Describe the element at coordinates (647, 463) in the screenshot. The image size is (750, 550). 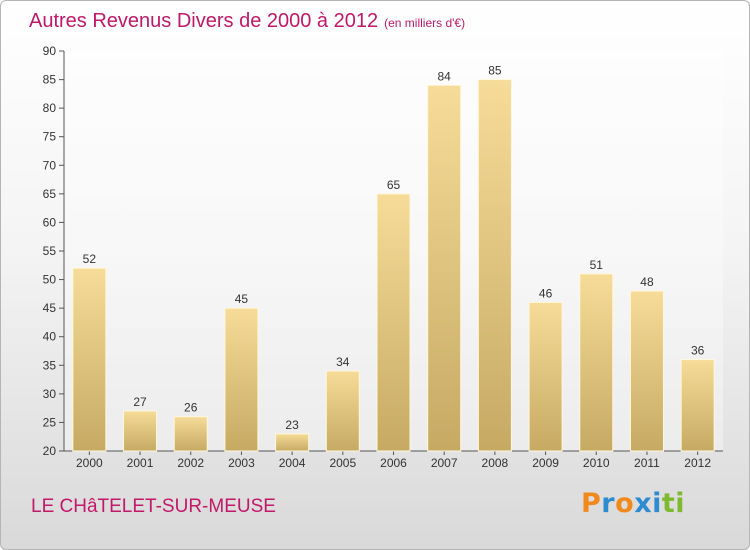
I see `x-tick-label: 2011` at that location.